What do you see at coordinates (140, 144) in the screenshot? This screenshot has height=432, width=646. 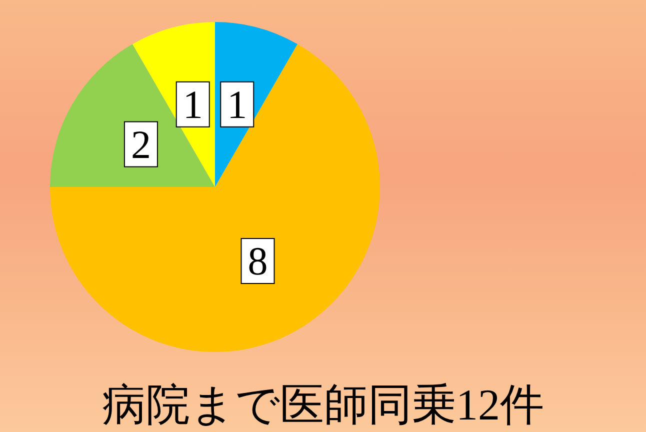 I see `data-label: 2` at bounding box center [140, 144].